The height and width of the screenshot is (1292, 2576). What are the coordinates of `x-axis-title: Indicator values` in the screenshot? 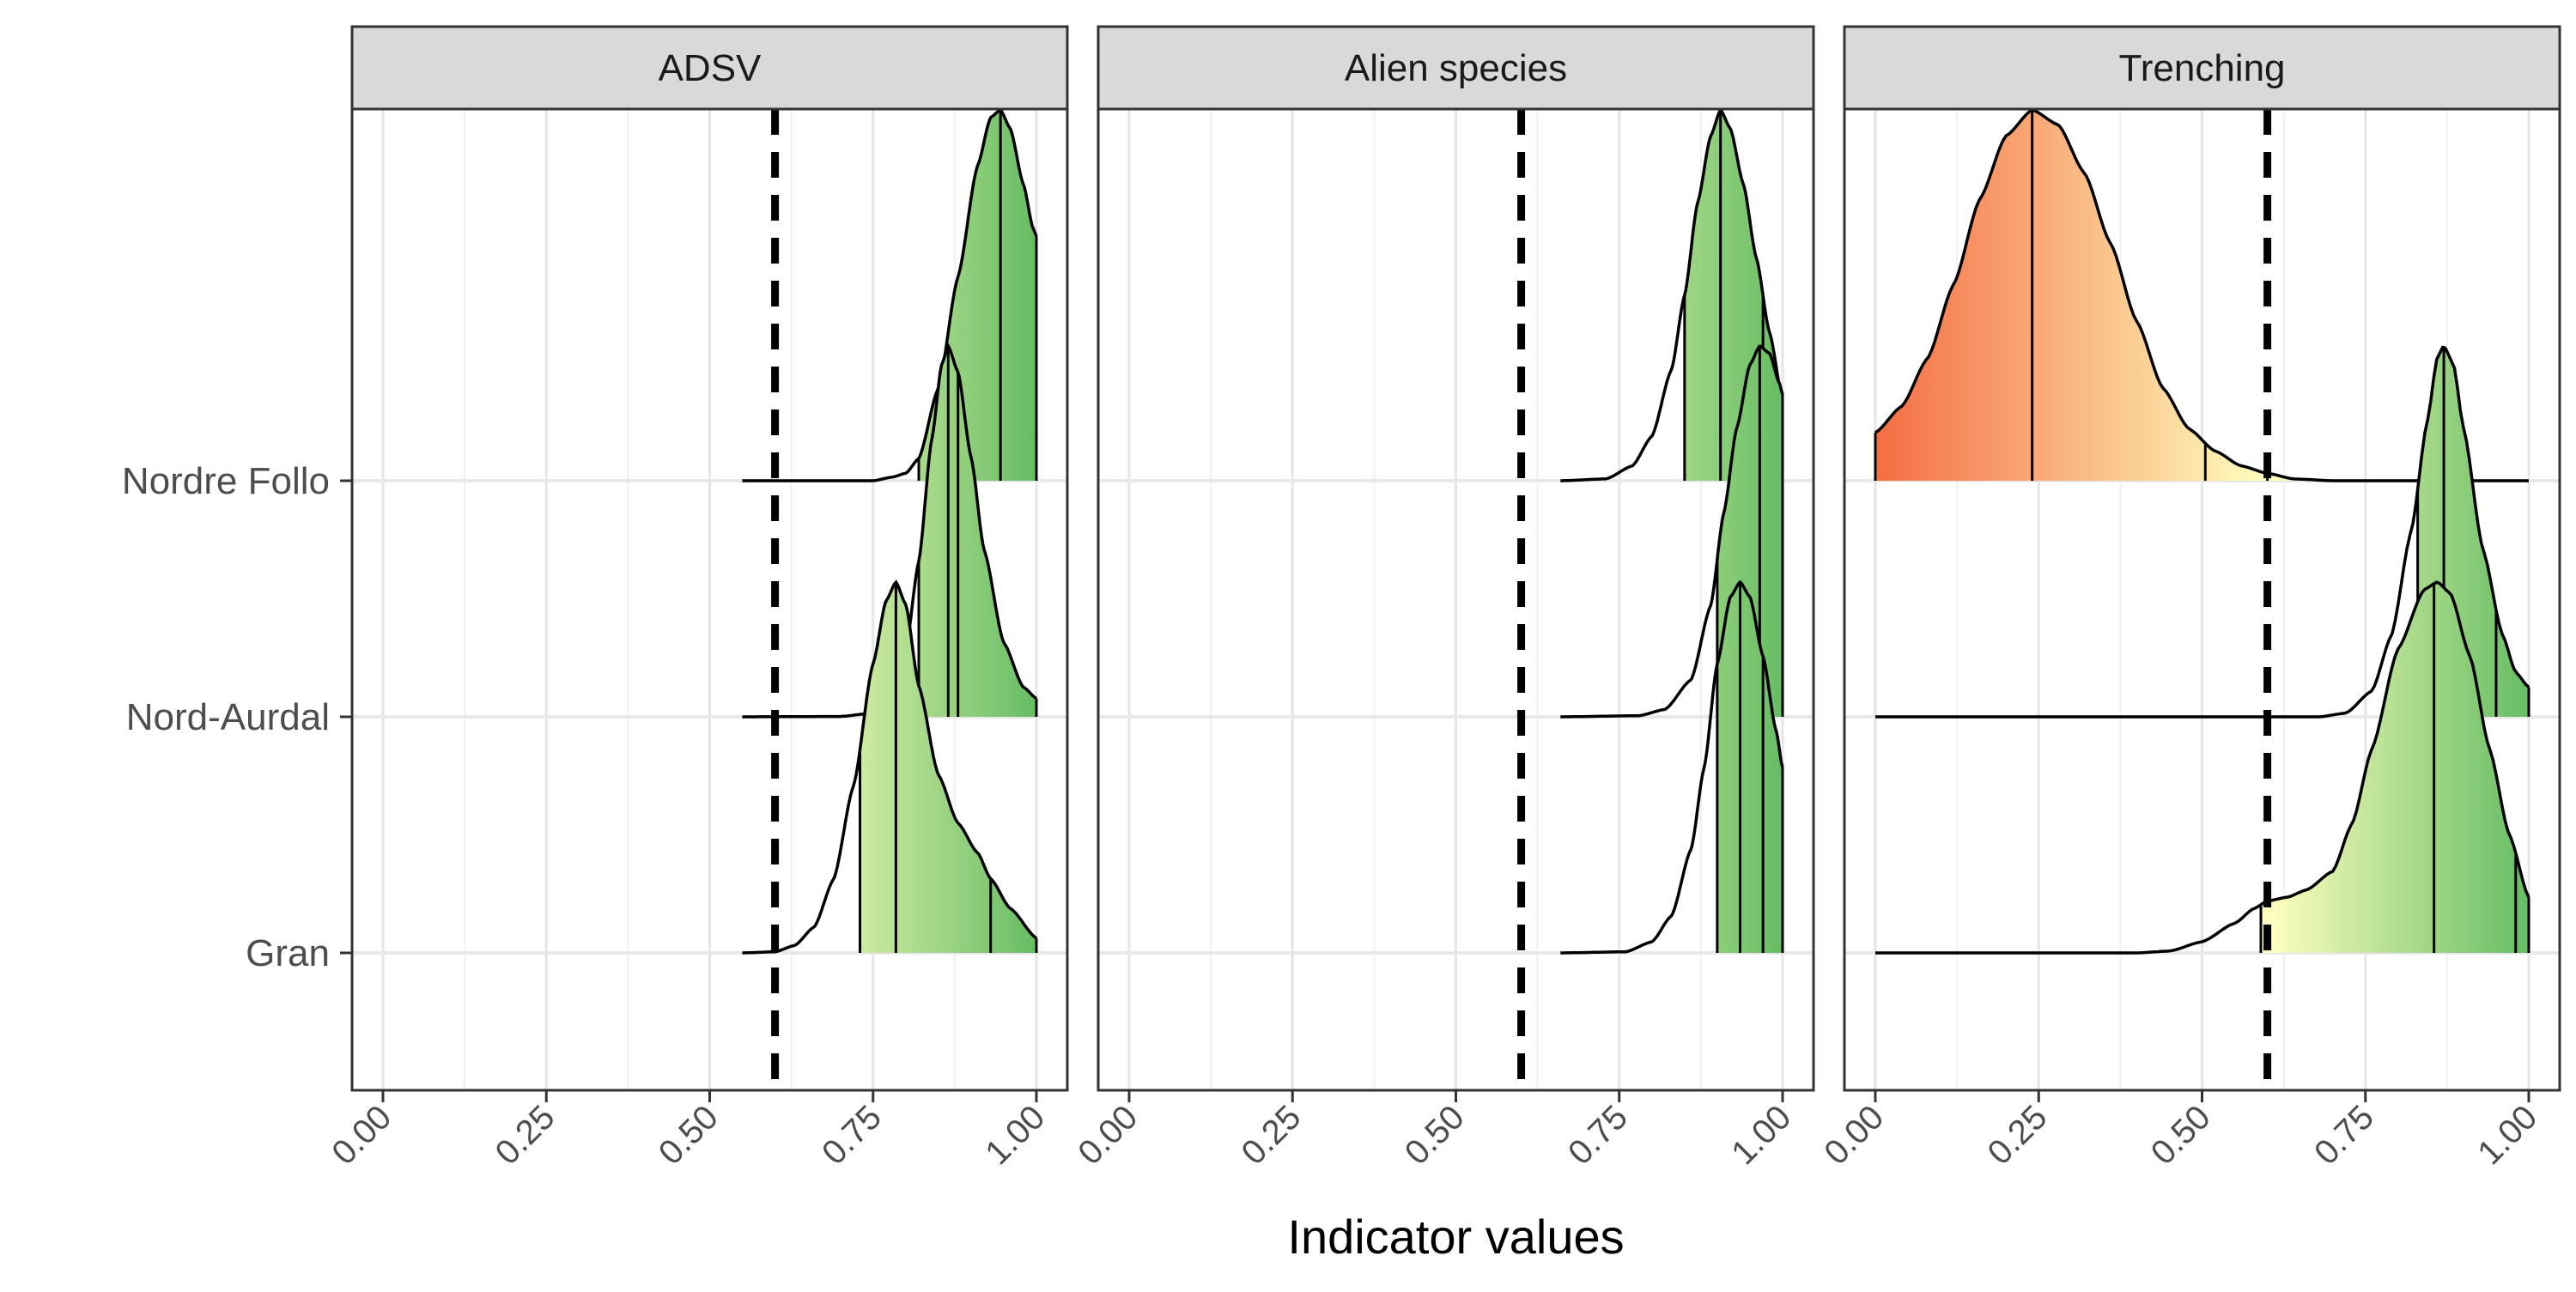 It's located at (1455, 1237).